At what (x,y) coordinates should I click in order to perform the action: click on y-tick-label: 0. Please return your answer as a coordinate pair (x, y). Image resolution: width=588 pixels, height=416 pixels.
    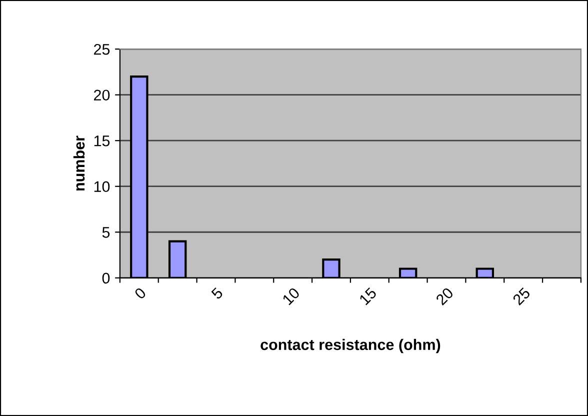
    Looking at the image, I should click on (106, 278).